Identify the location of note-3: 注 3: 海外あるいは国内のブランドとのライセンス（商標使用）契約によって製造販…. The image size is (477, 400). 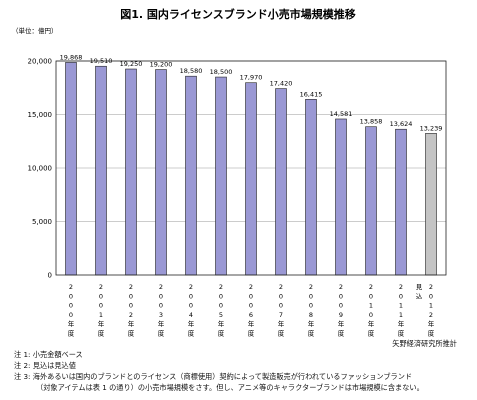
(213, 376).